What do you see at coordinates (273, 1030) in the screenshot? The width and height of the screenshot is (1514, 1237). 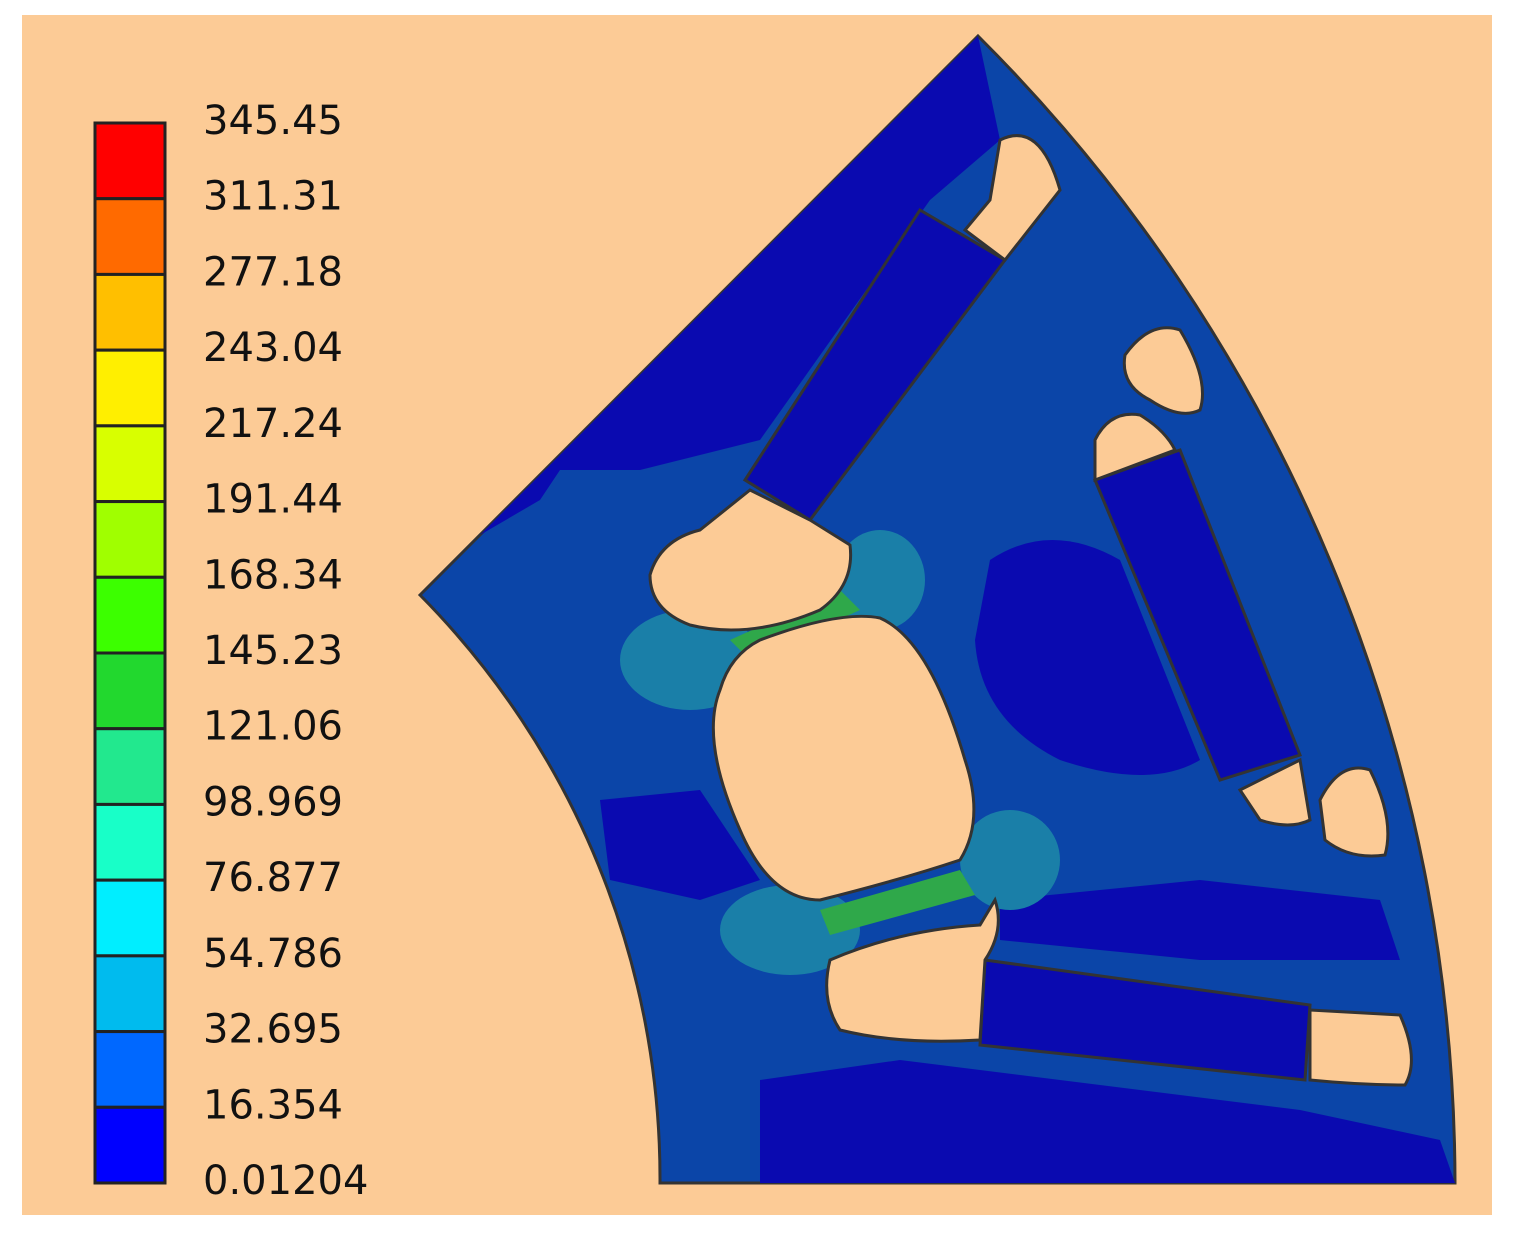 I see `legend-label: 32.695` at bounding box center [273, 1030].